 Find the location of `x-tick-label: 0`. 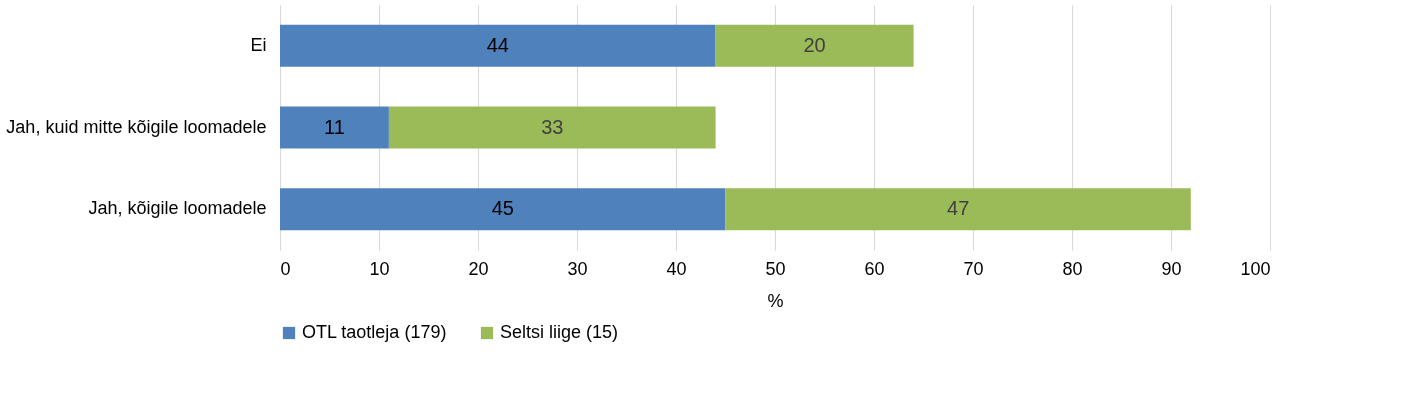

x-tick-label: 0 is located at coordinates (285, 268).